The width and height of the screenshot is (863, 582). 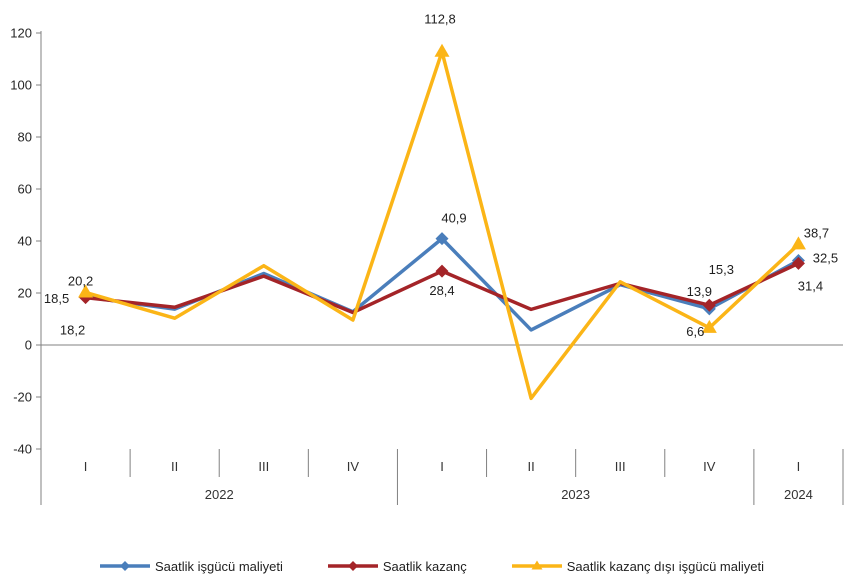 I want to click on y-axis-tick-label: 80, so click(x=25, y=137).